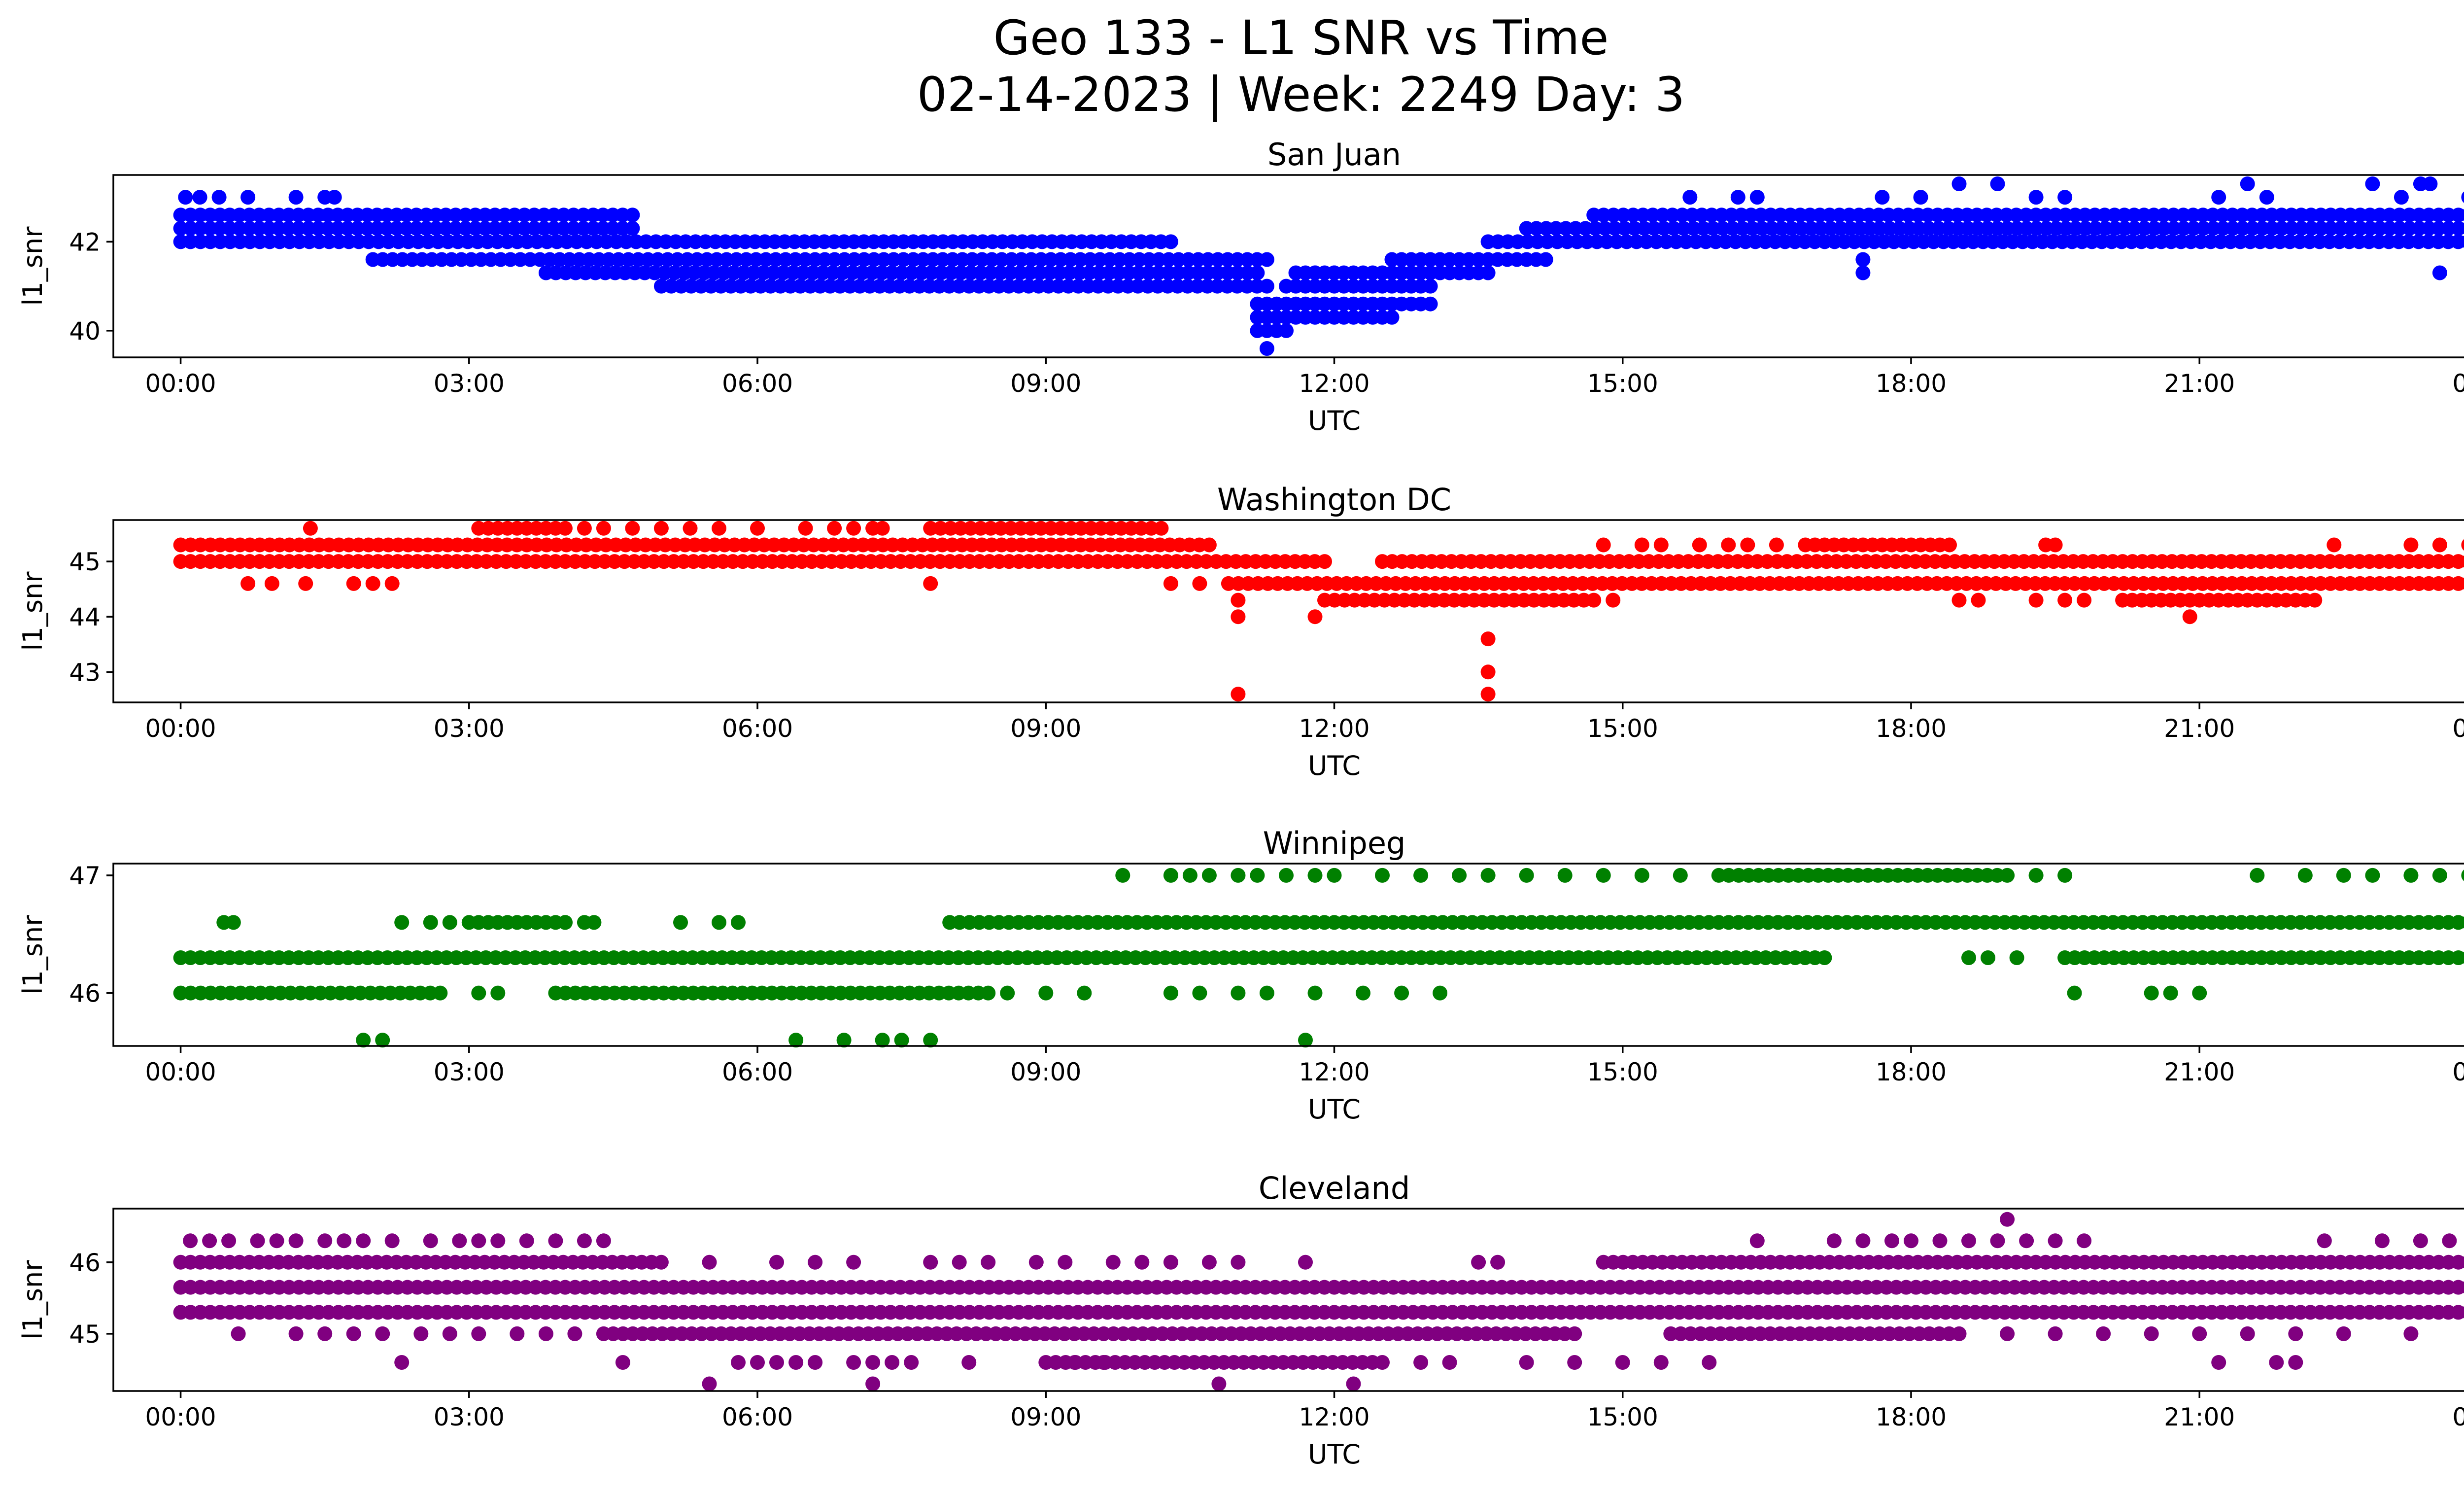  Describe the element at coordinates (469, 1072) in the screenshot. I see `x-tick-label: 03:00` at that location.